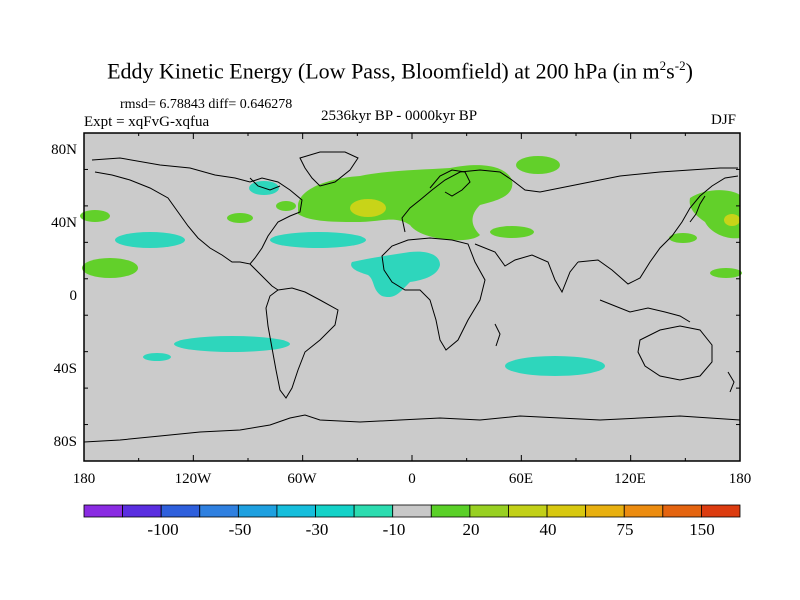 The width and height of the screenshot is (800, 600). Describe the element at coordinates (645, 311) in the screenshot. I see `coast-indonesia` at that location.